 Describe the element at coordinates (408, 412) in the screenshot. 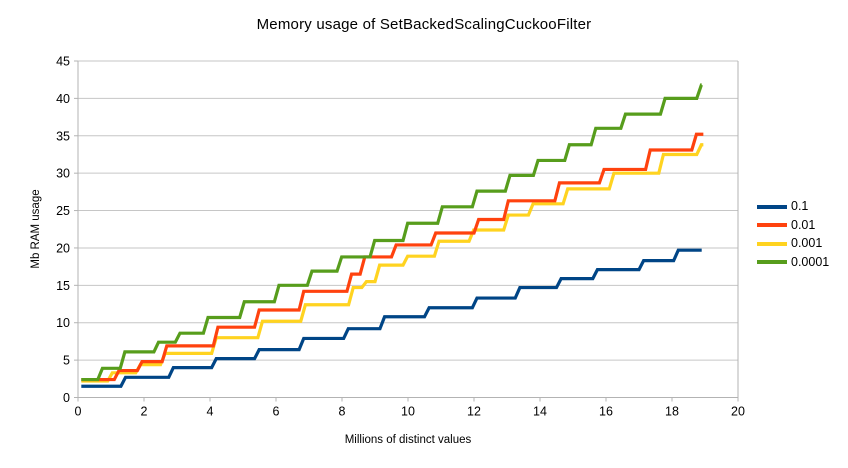

I see `x-tick-label: 10` at that location.